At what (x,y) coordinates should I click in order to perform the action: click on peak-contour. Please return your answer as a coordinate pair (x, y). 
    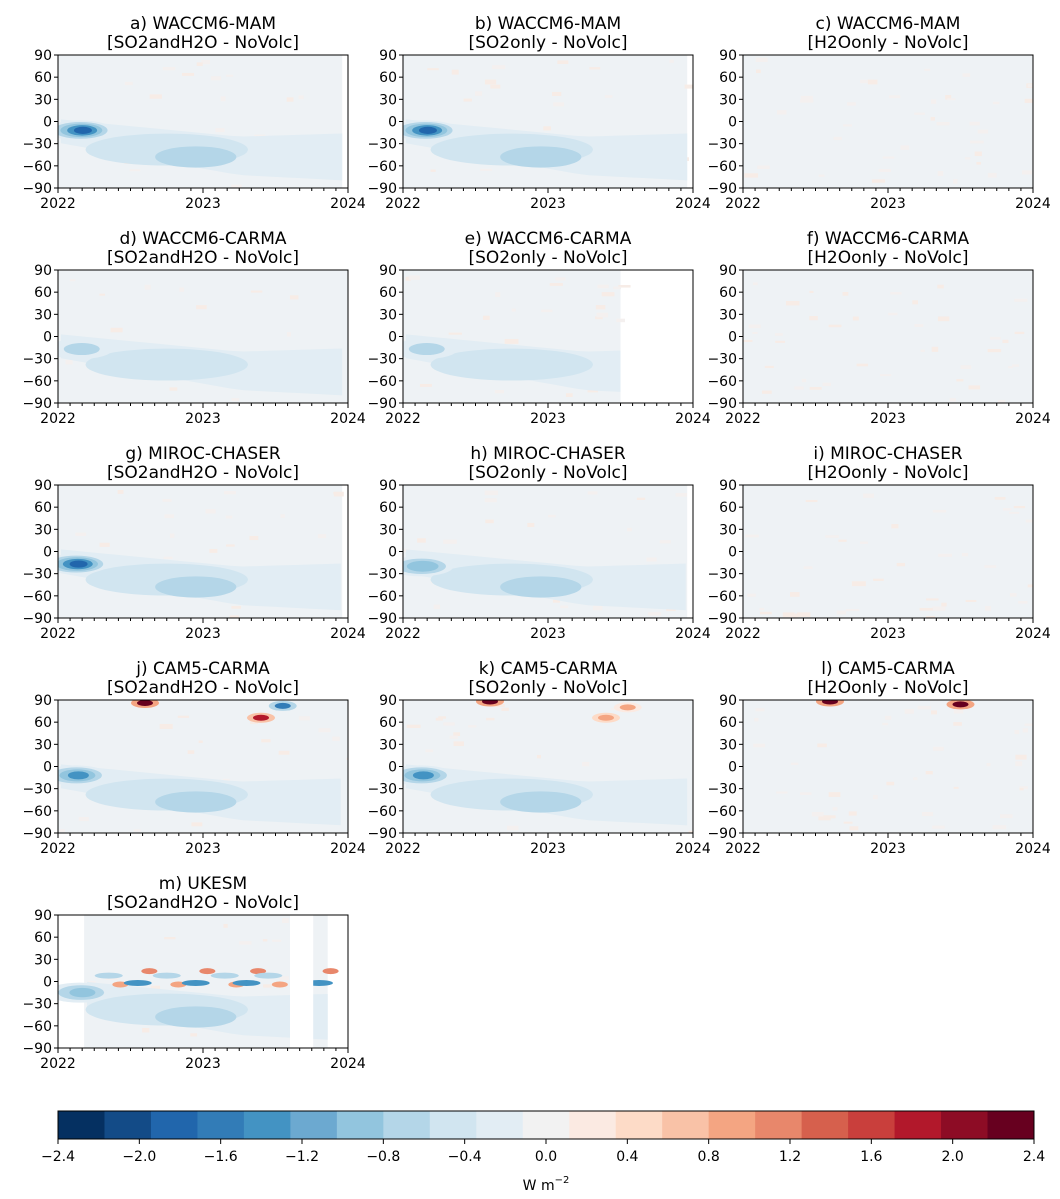
    Looking at the image, I should click on (427, 130).